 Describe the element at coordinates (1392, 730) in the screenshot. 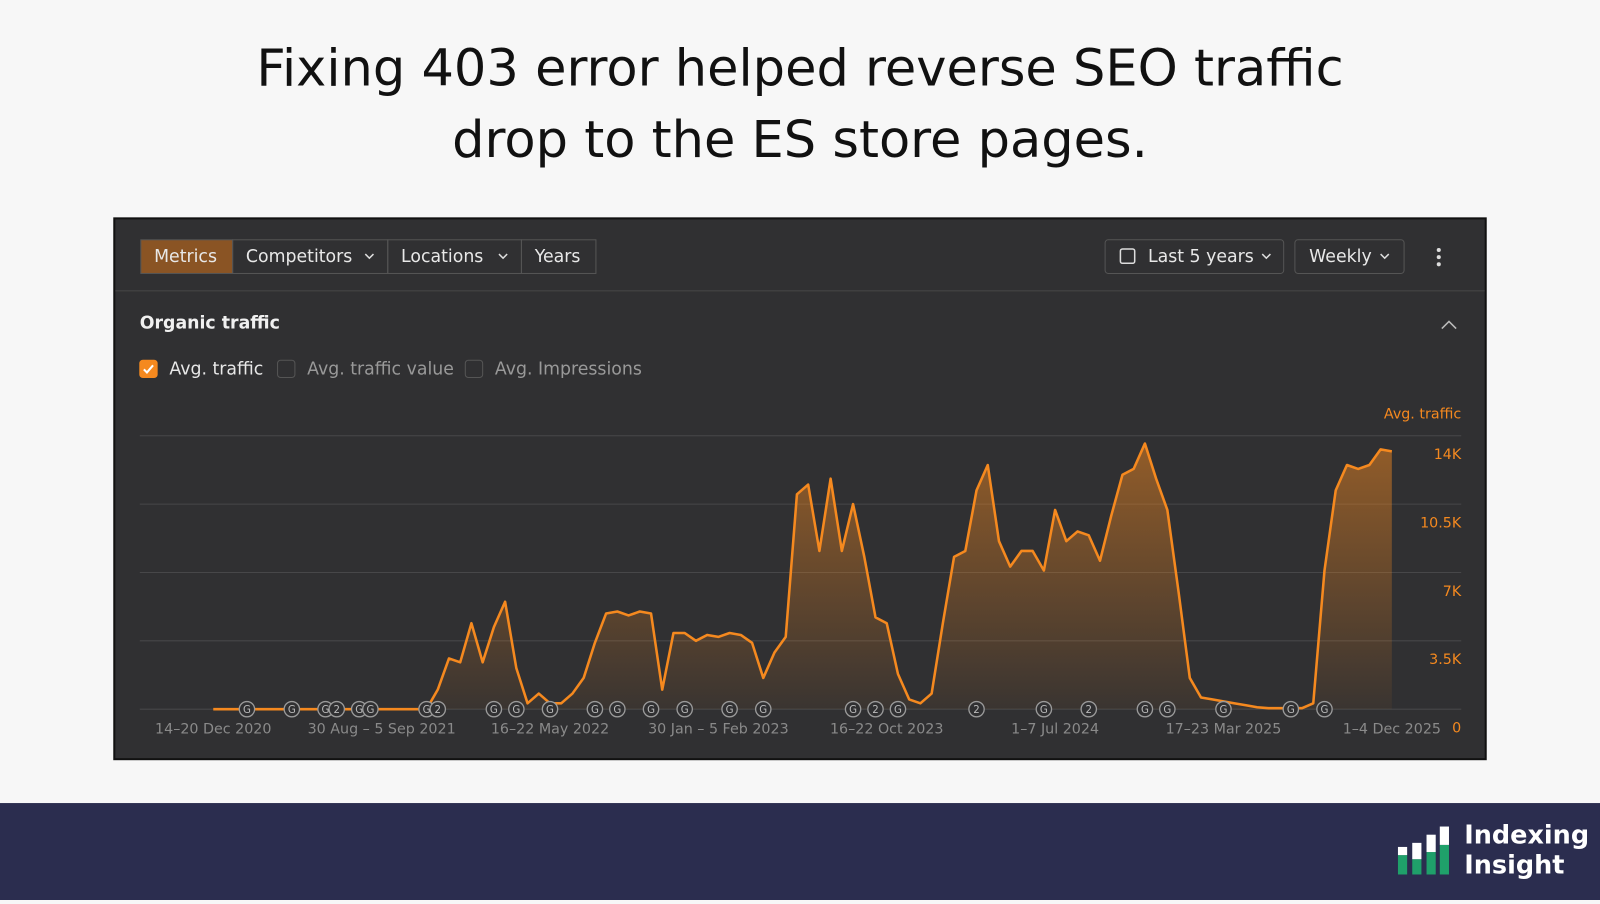

I see `x-tick-label: 1–4 Dec 2025` at that location.